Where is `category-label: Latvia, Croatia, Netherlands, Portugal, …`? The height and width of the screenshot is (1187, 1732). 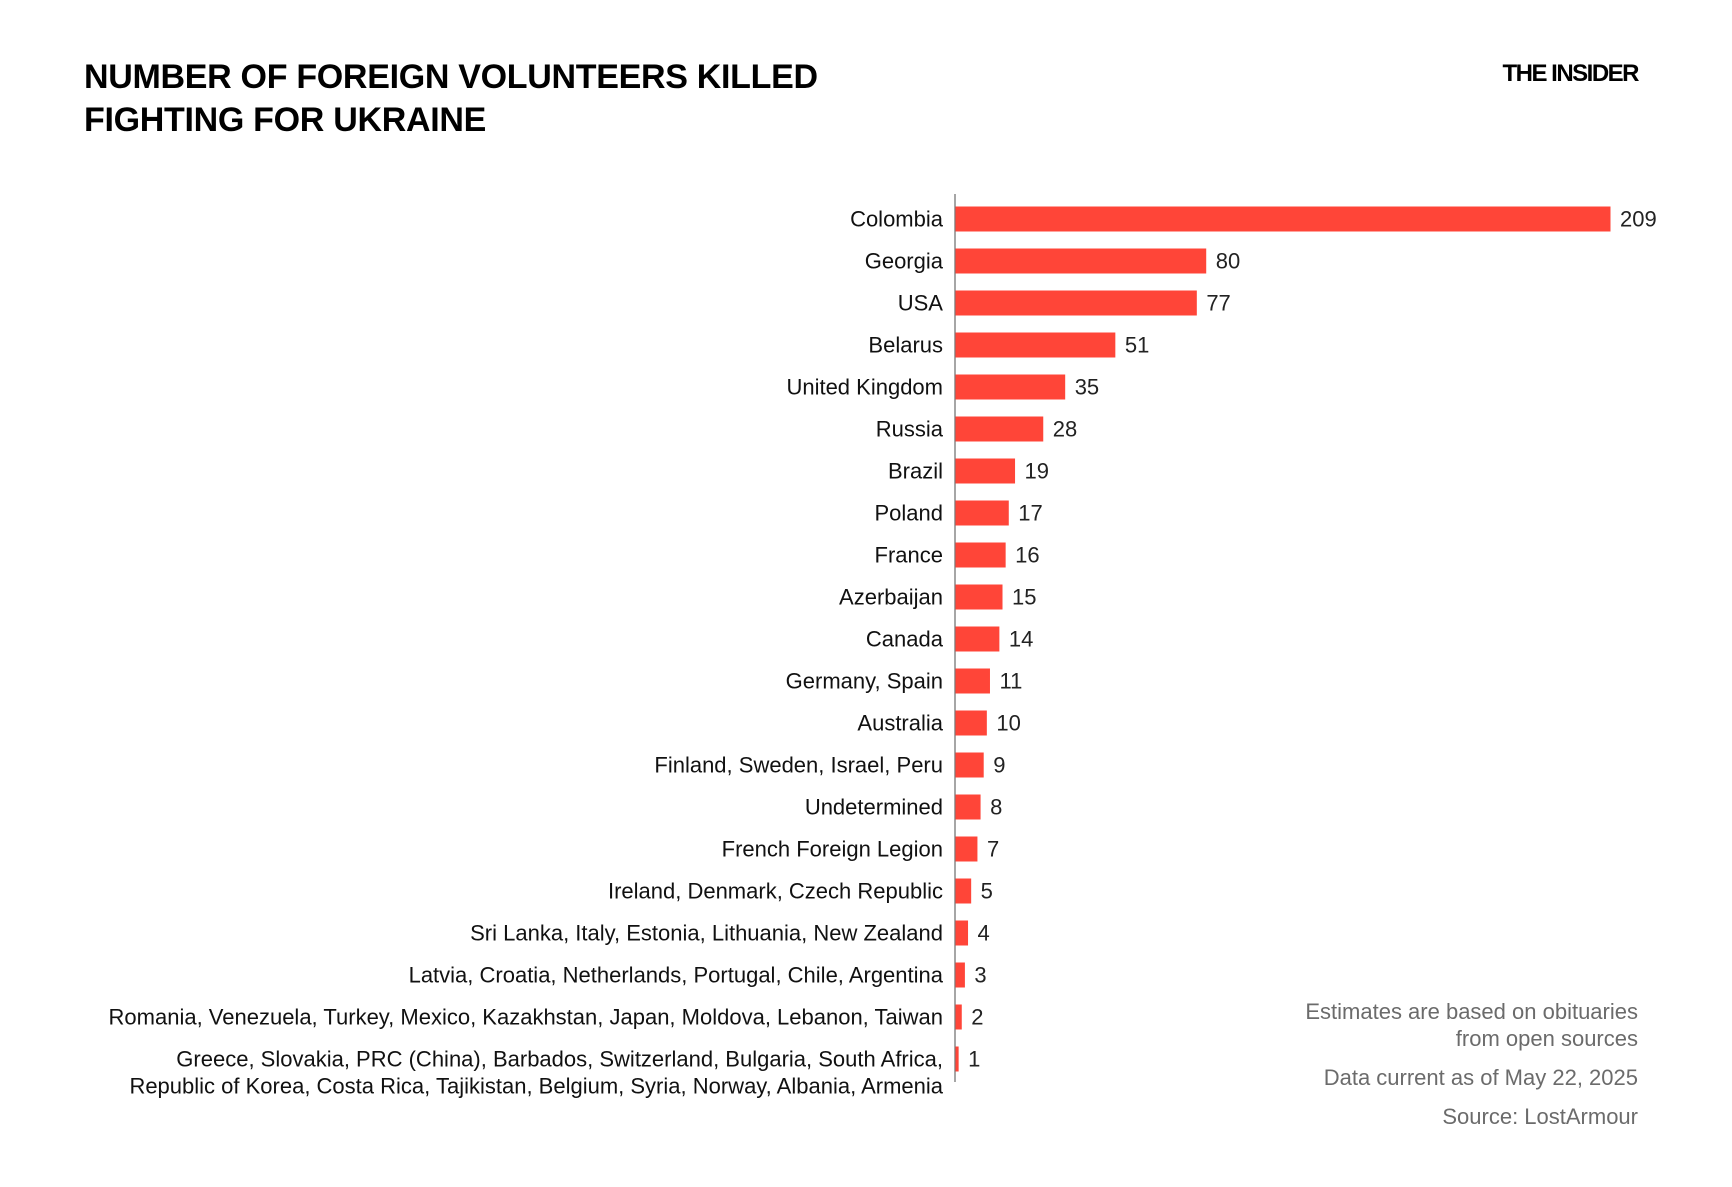 category-label: Latvia, Croatia, Netherlands, Portugal, … is located at coordinates (676, 975).